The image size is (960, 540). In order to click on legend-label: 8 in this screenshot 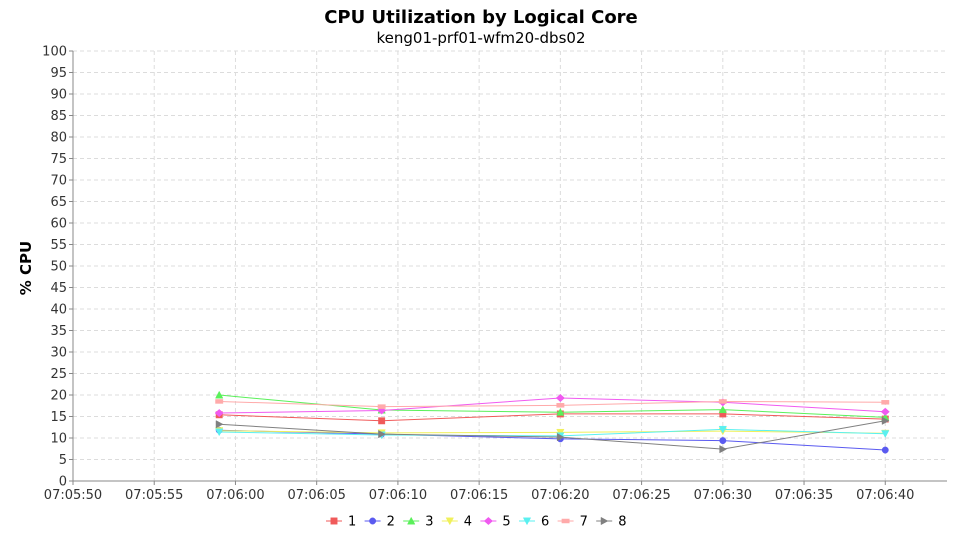, I will do `click(622, 522)`.